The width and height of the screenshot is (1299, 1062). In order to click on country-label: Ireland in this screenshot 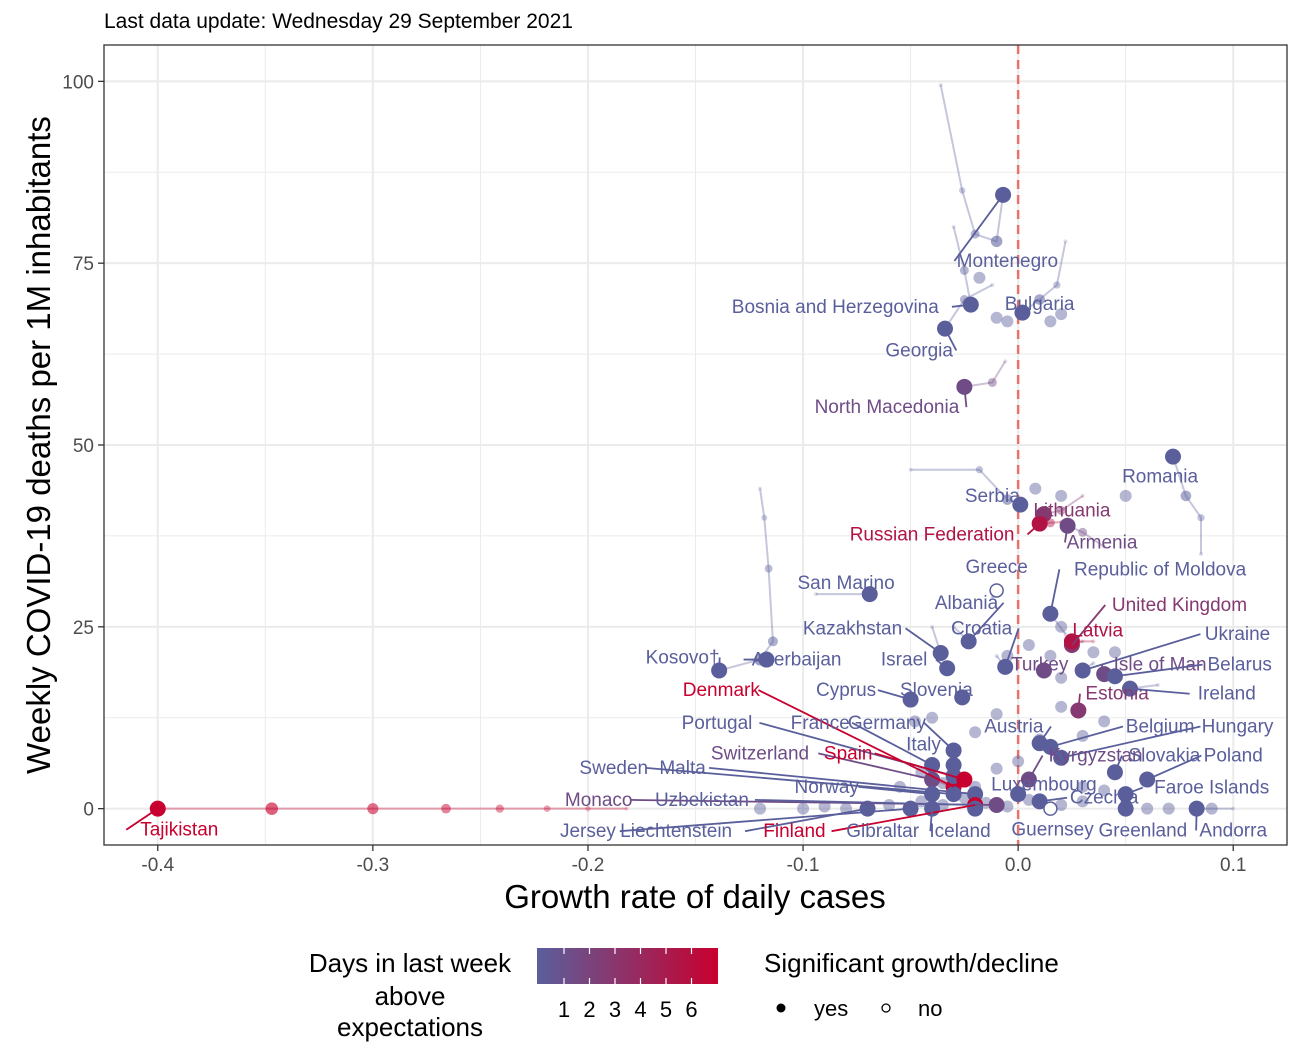, I will do `click(1227, 694)`.